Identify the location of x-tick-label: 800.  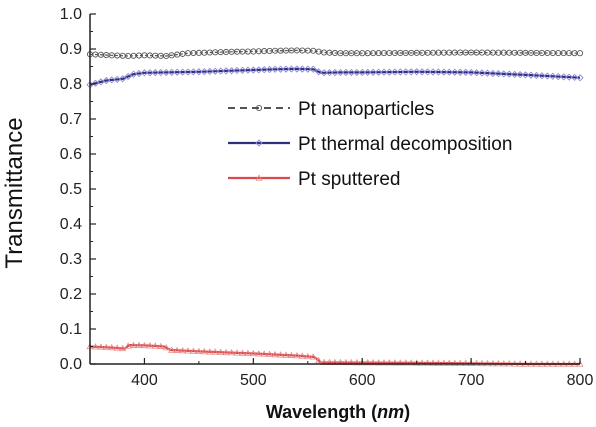
(580, 380).